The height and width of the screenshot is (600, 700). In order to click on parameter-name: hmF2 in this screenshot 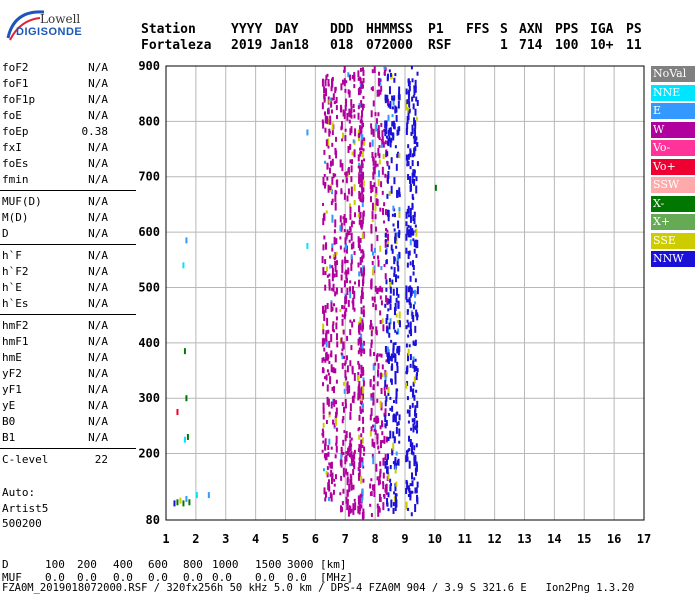, I will do `click(15, 325)`.